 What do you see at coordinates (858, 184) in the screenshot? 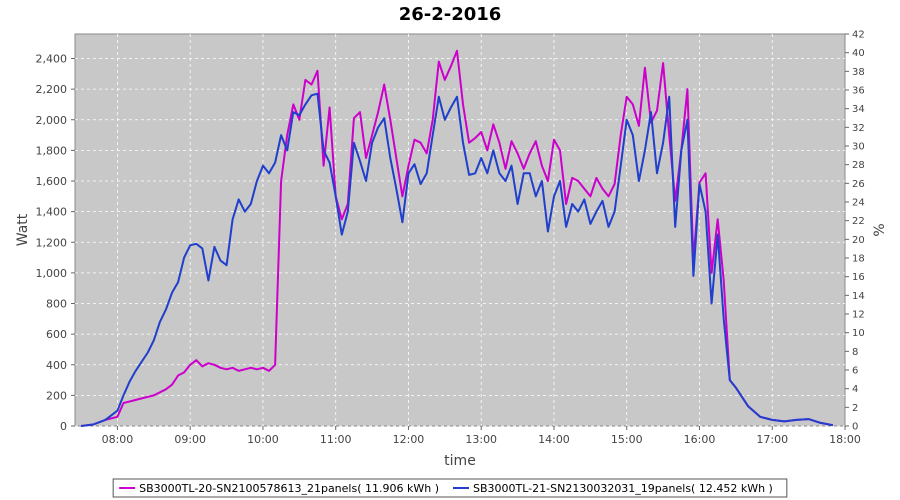
I see `y2-tick-label: 26` at bounding box center [858, 184].